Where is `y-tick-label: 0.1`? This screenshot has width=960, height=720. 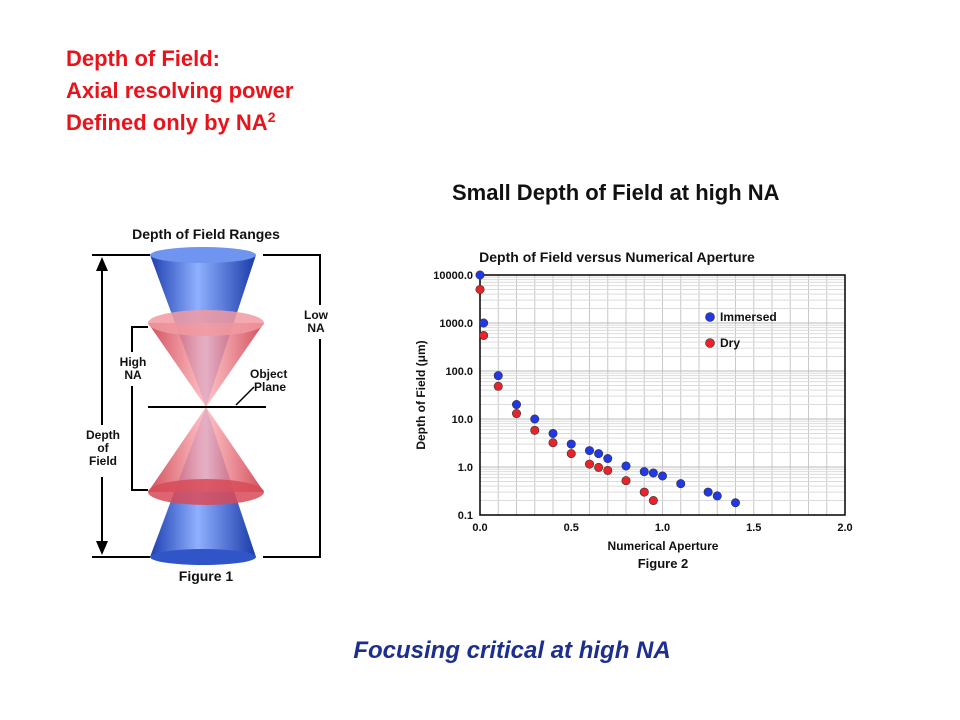
y-tick-label: 0.1 is located at coordinates (465, 516).